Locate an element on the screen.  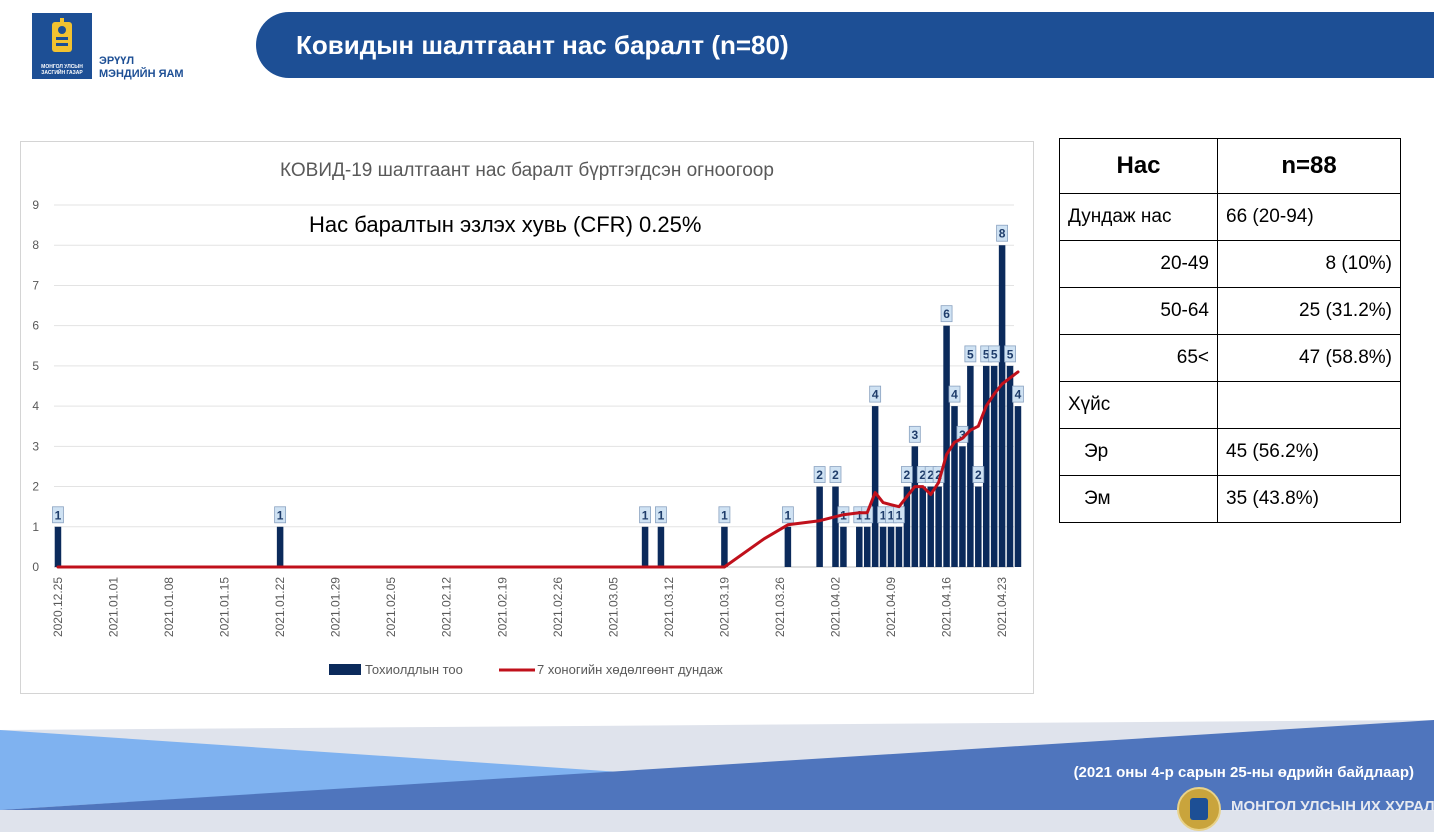
row-label: Эр is located at coordinates (1138, 452).